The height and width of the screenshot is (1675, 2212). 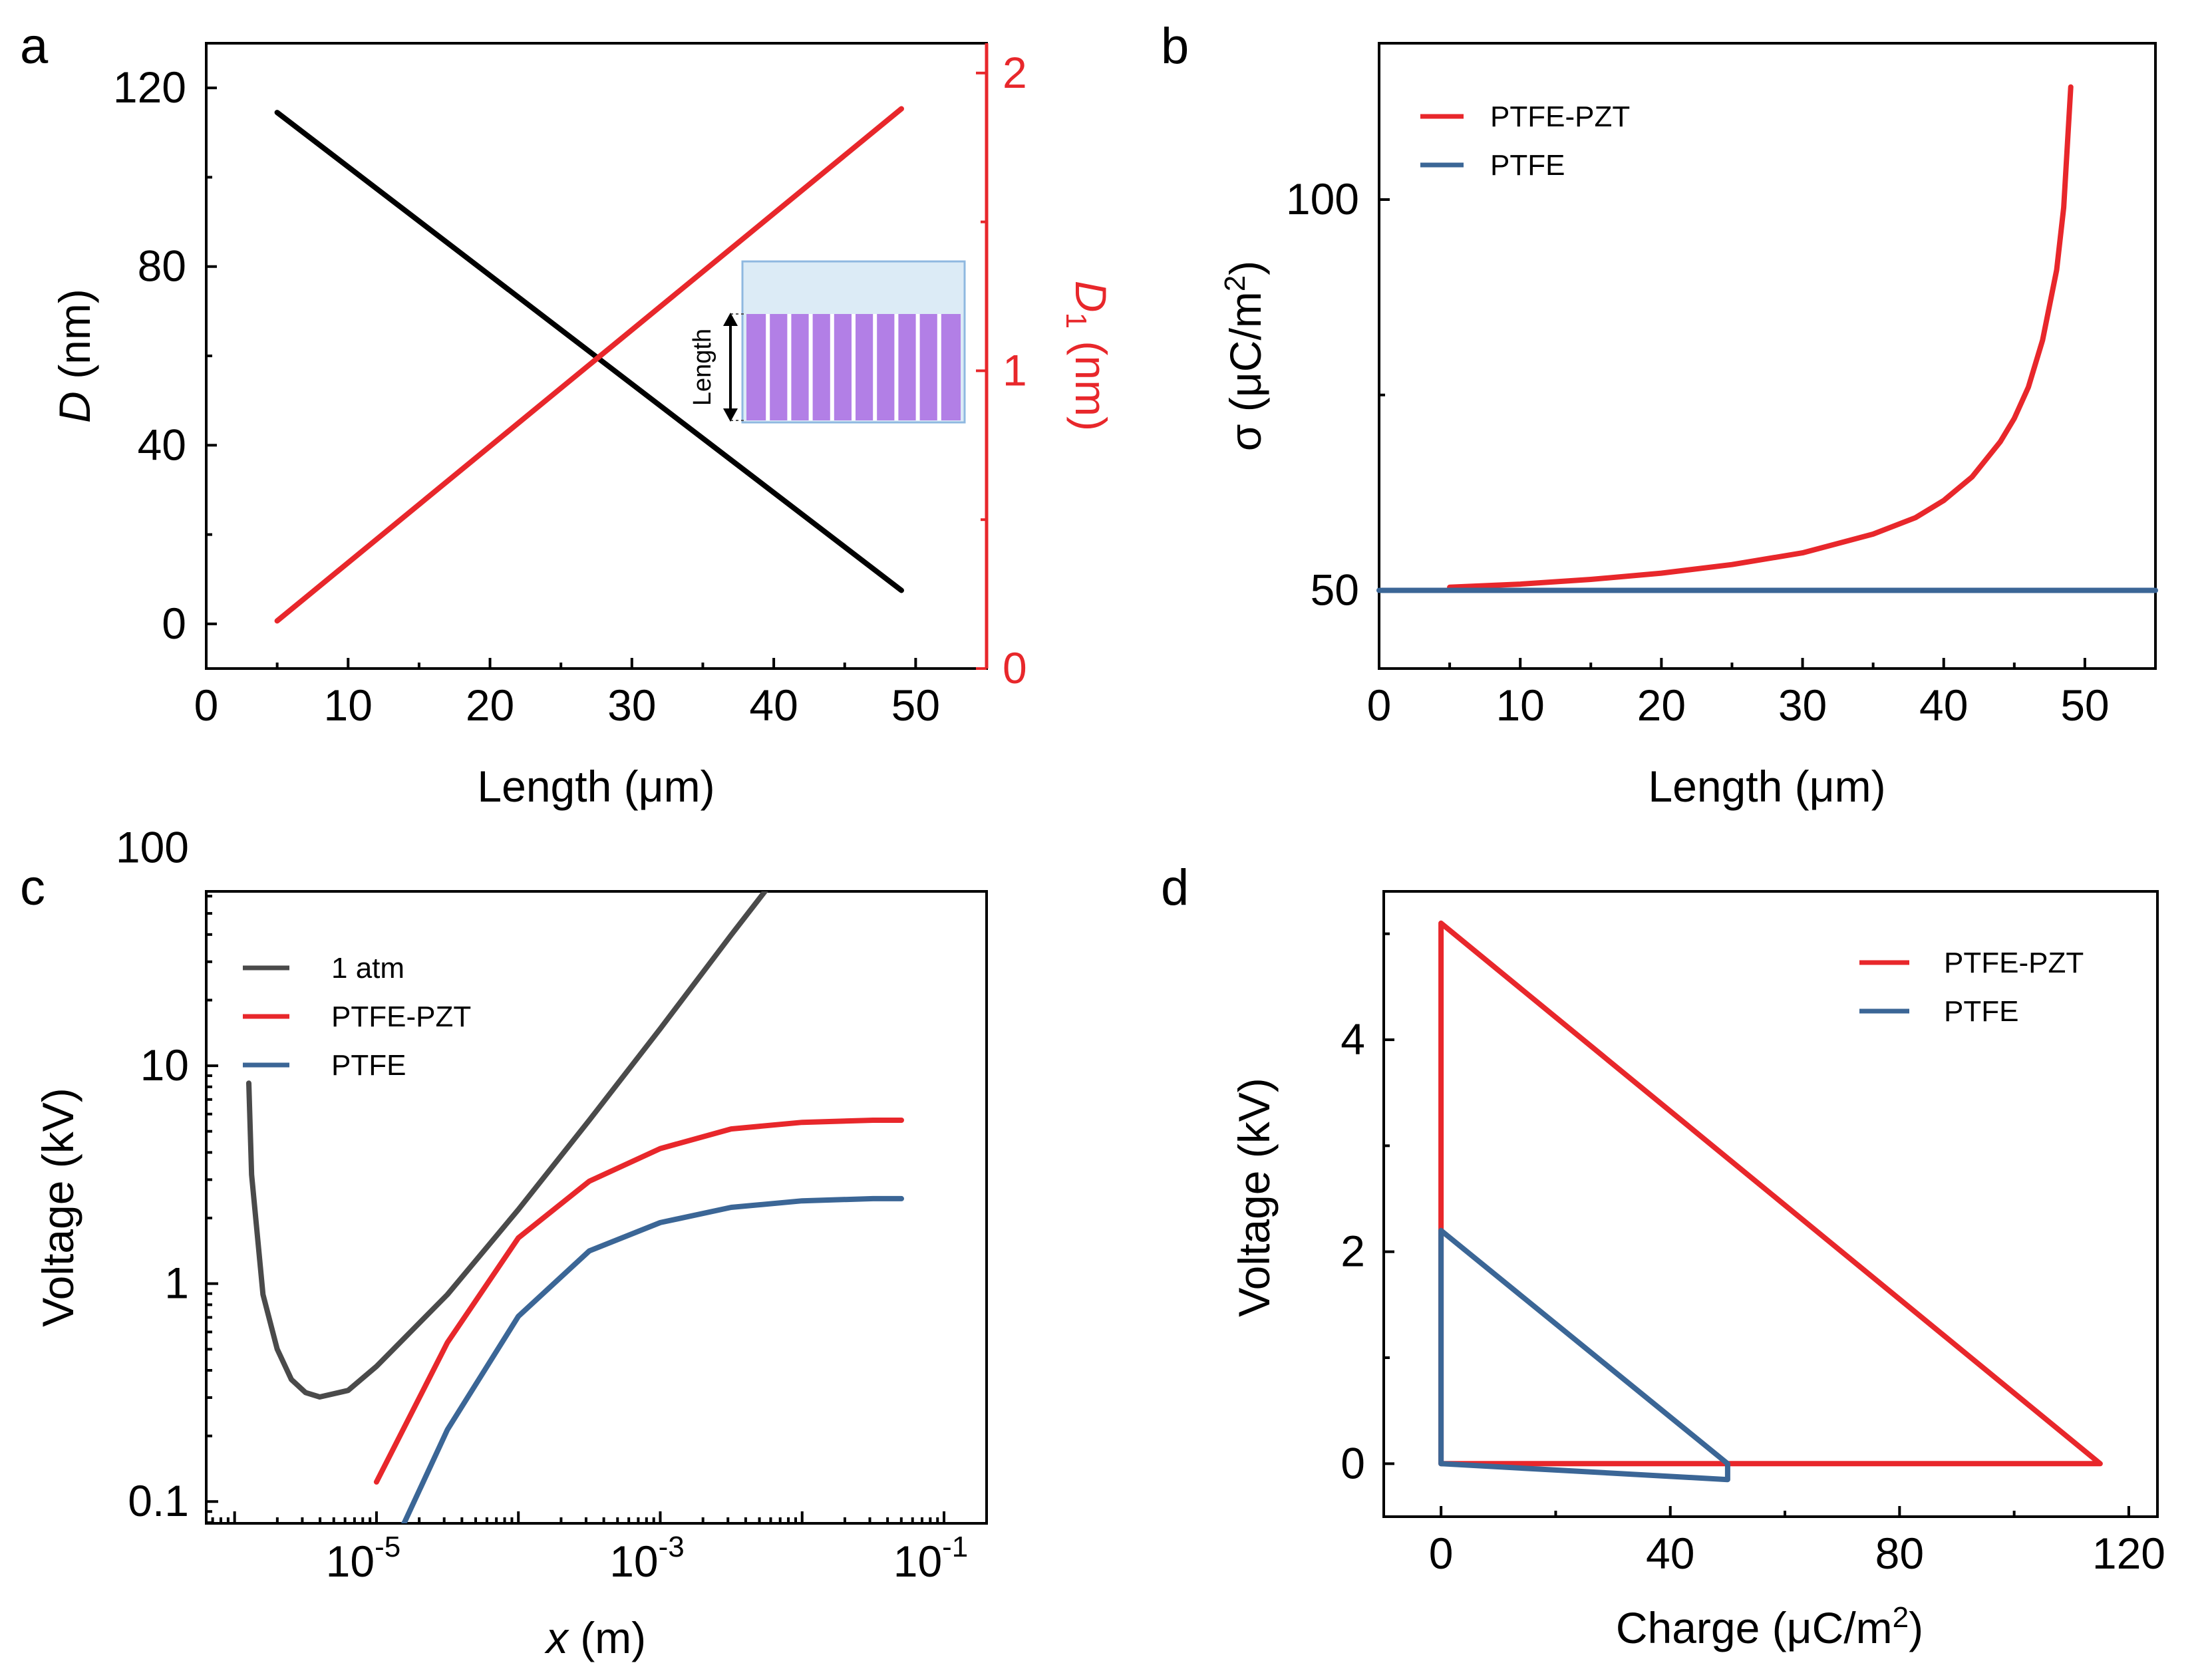 I want to click on chart-a-ytick-label: 0, so click(x=174, y=623).